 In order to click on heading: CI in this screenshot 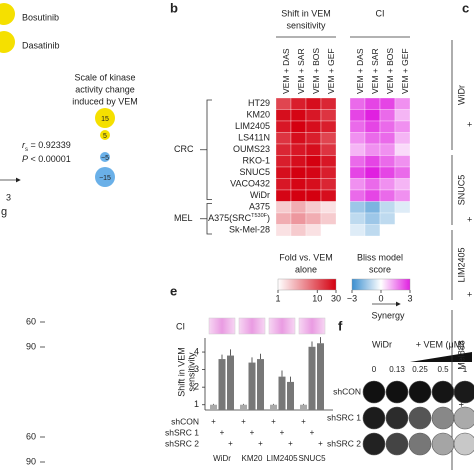, I will do `click(380, 13)`.